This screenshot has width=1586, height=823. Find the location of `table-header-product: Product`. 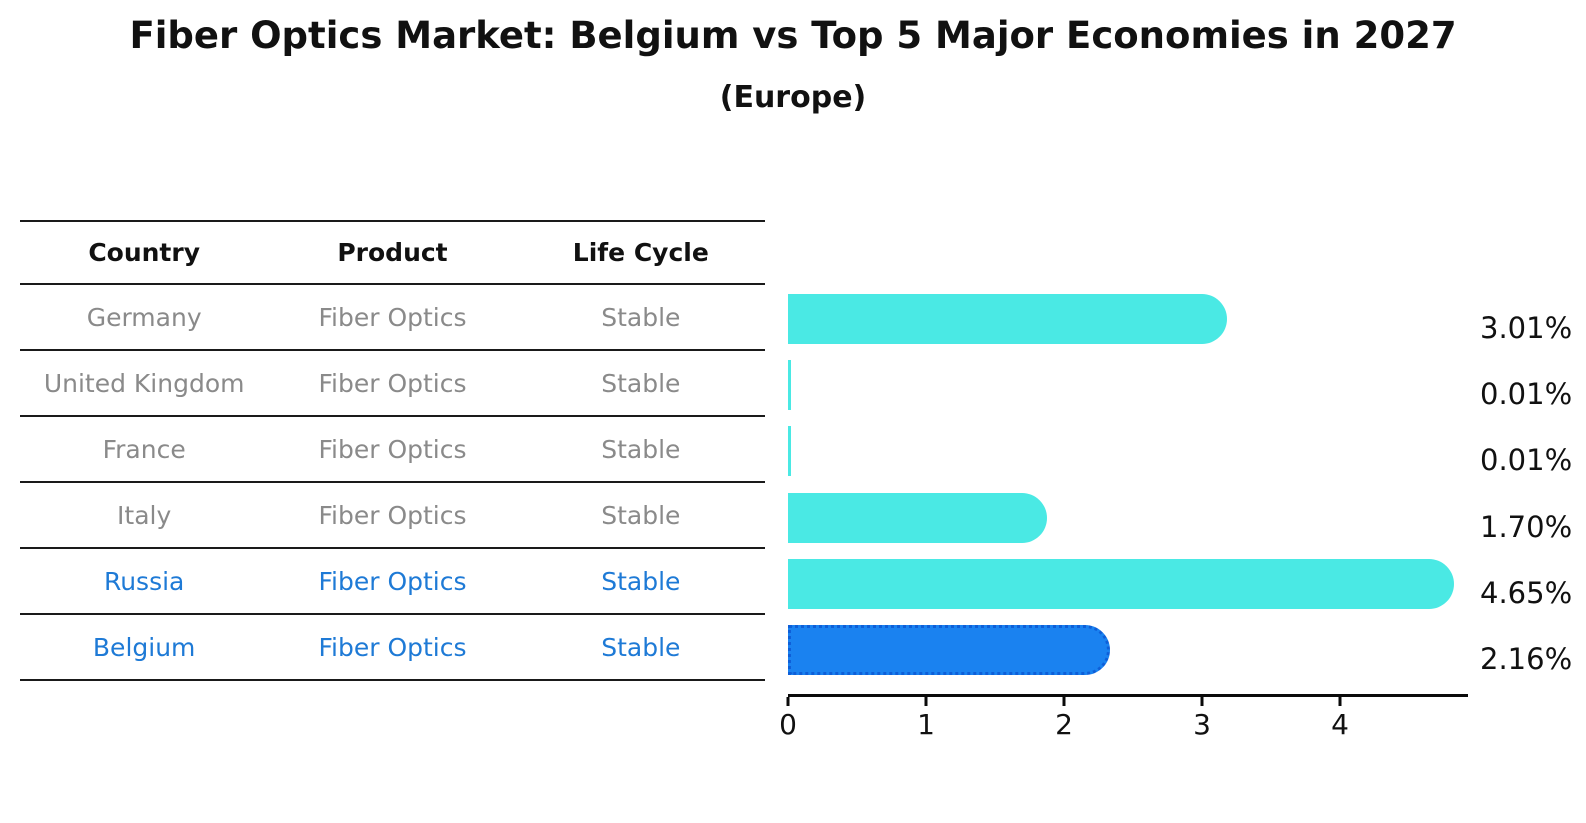

table-header-product: Product is located at coordinates (392, 252).